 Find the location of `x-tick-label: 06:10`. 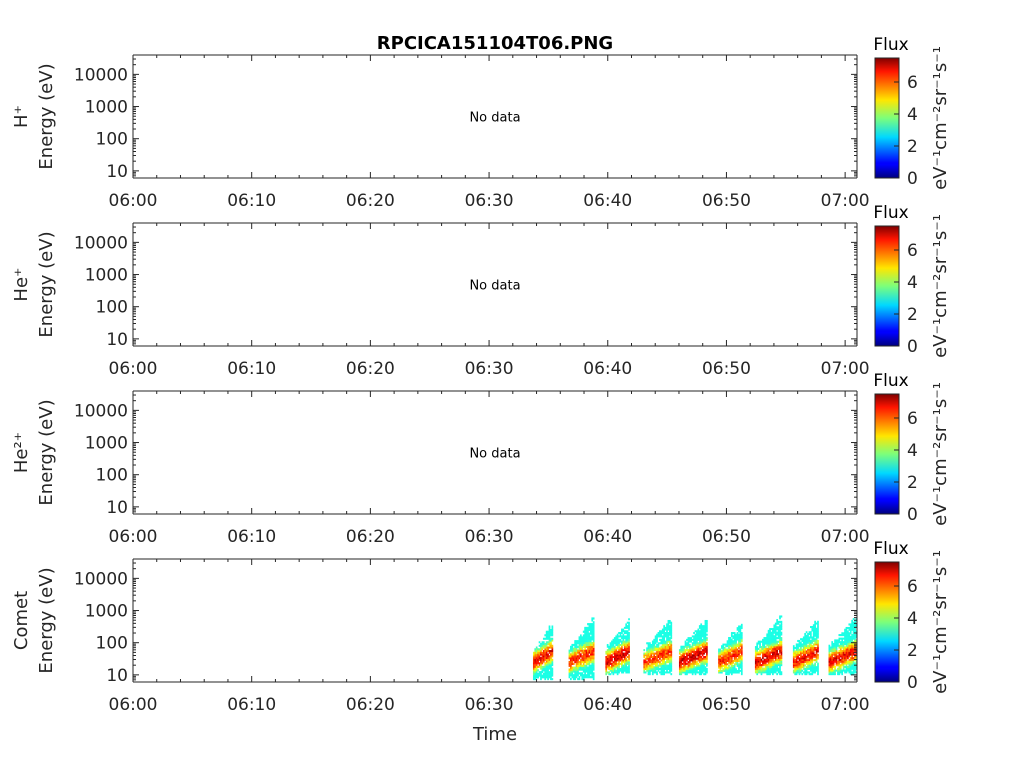

x-tick-label: 06:10 is located at coordinates (251, 369).